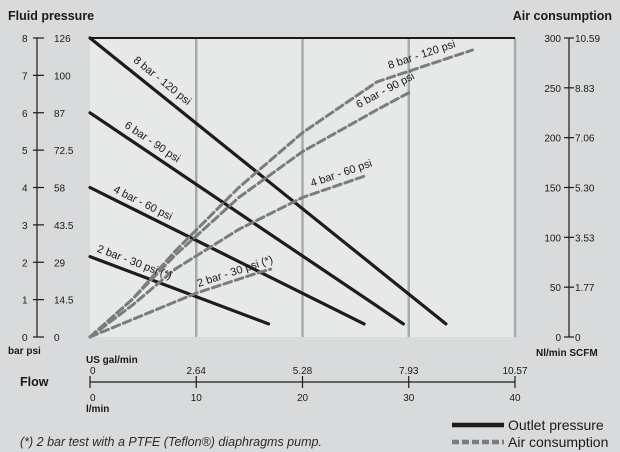 The width and height of the screenshot is (620, 452). What do you see at coordinates (585, 288) in the screenshot?
I see `right-tick-label-scfm: 1.77` at bounding box center [585, 288].